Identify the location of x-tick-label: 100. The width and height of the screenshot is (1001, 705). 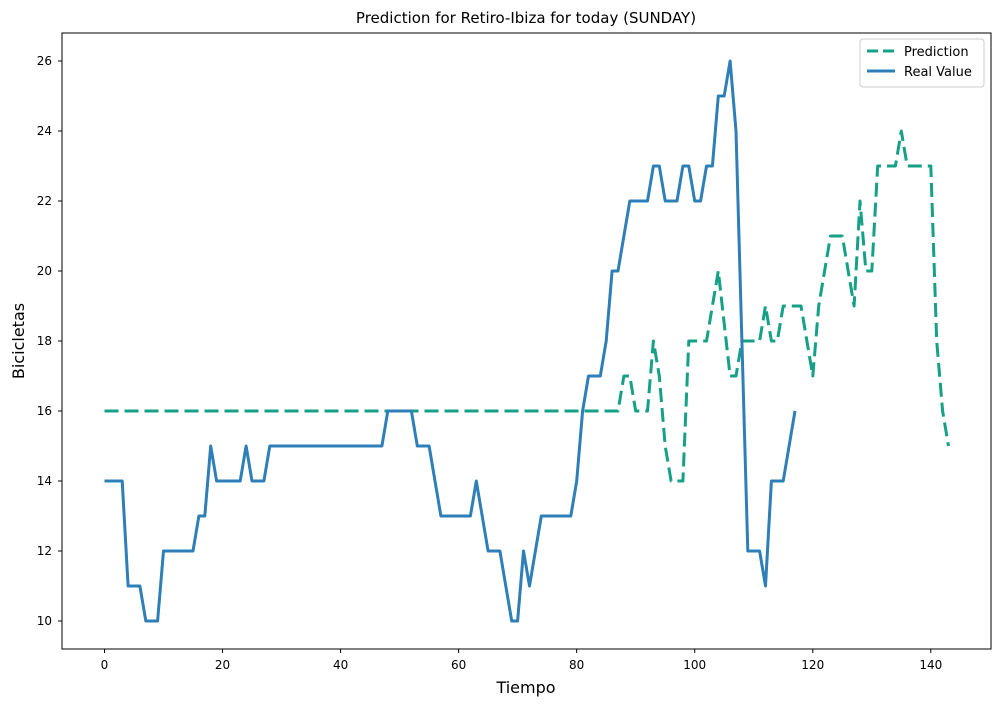
(694, 665).